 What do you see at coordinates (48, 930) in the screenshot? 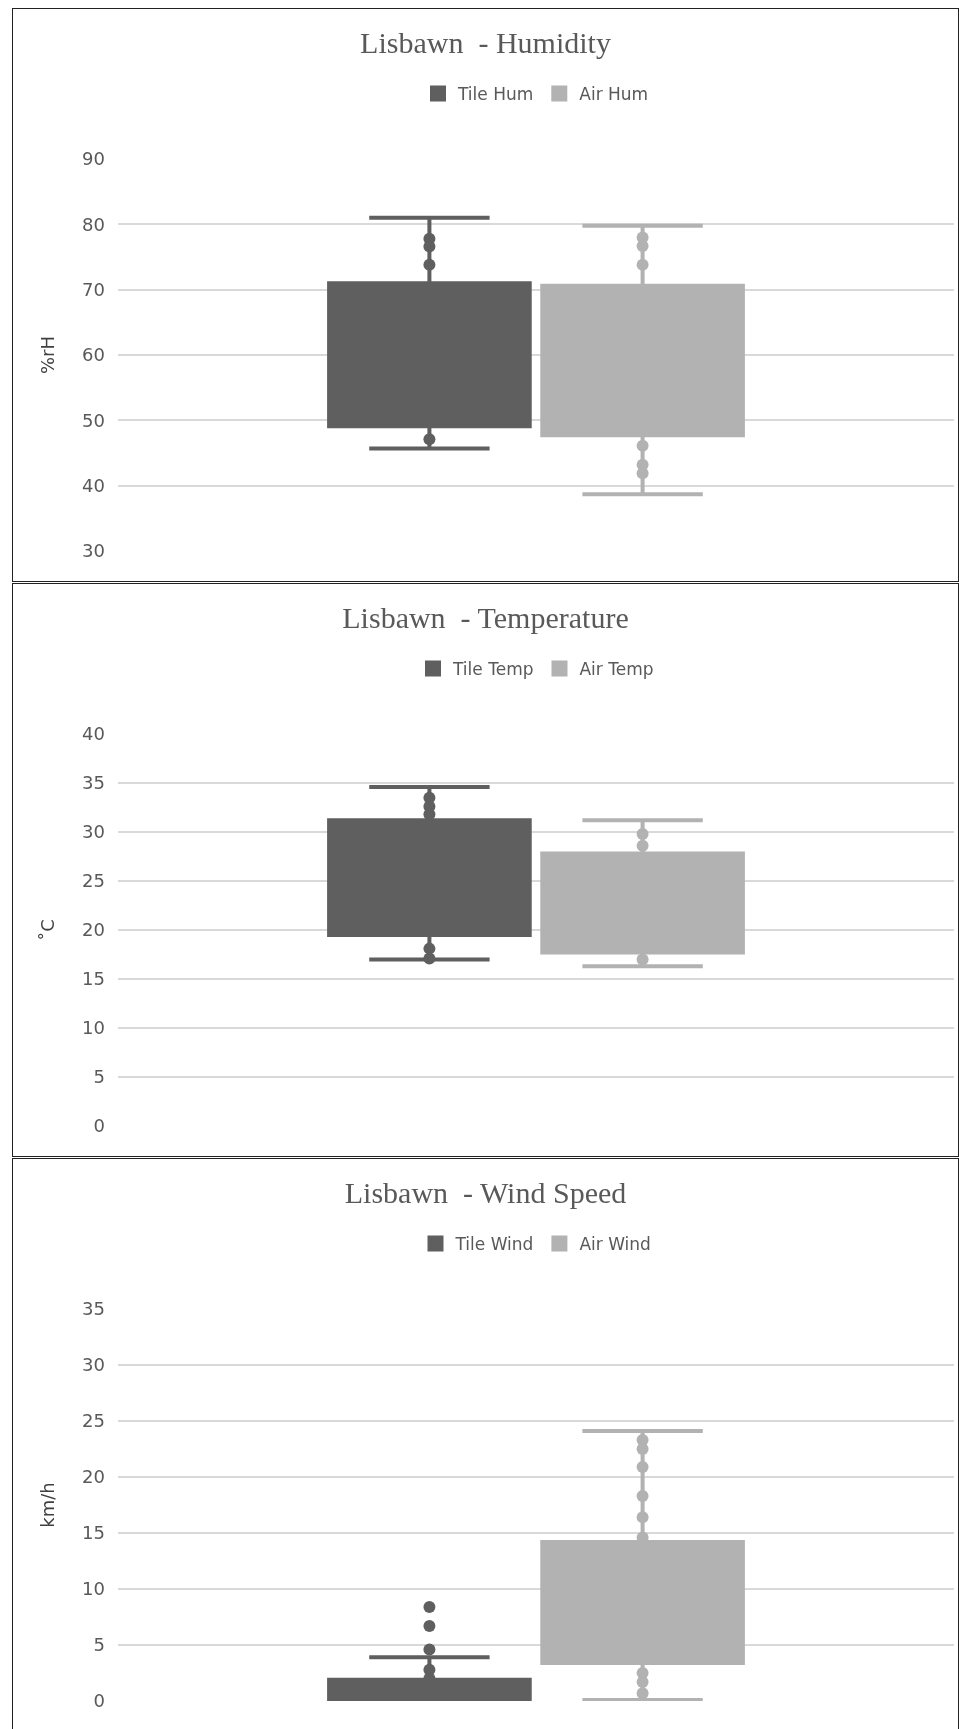
I see `y-axis-title: ˚C` at bounding box center [48, 930].